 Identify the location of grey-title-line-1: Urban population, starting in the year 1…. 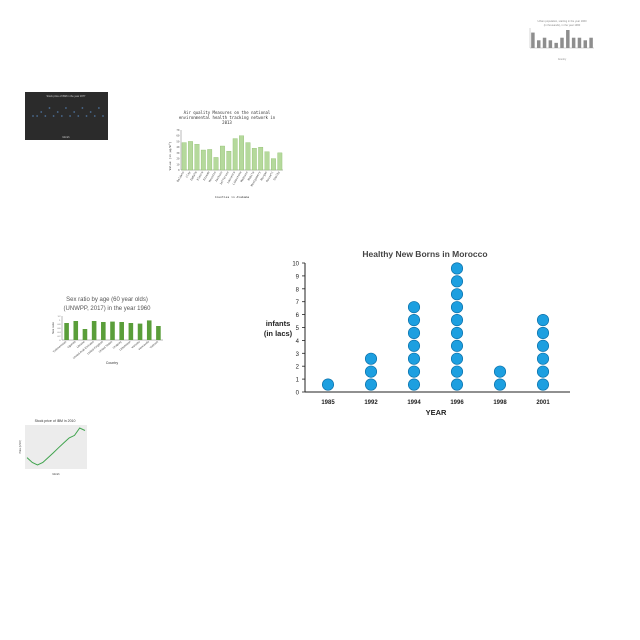
(562, 21).